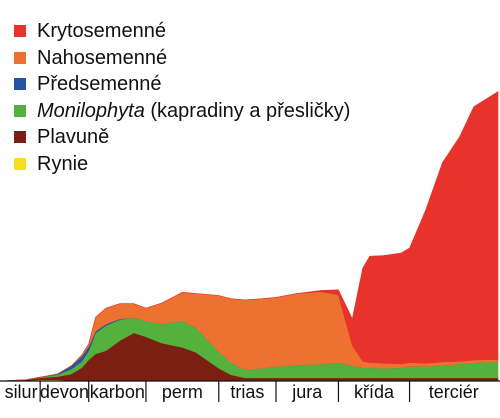  What do you see at coordinates (117, 392) in the screenshot?
I see `x-tick-label: karbon` at bounding box center [117, 392].